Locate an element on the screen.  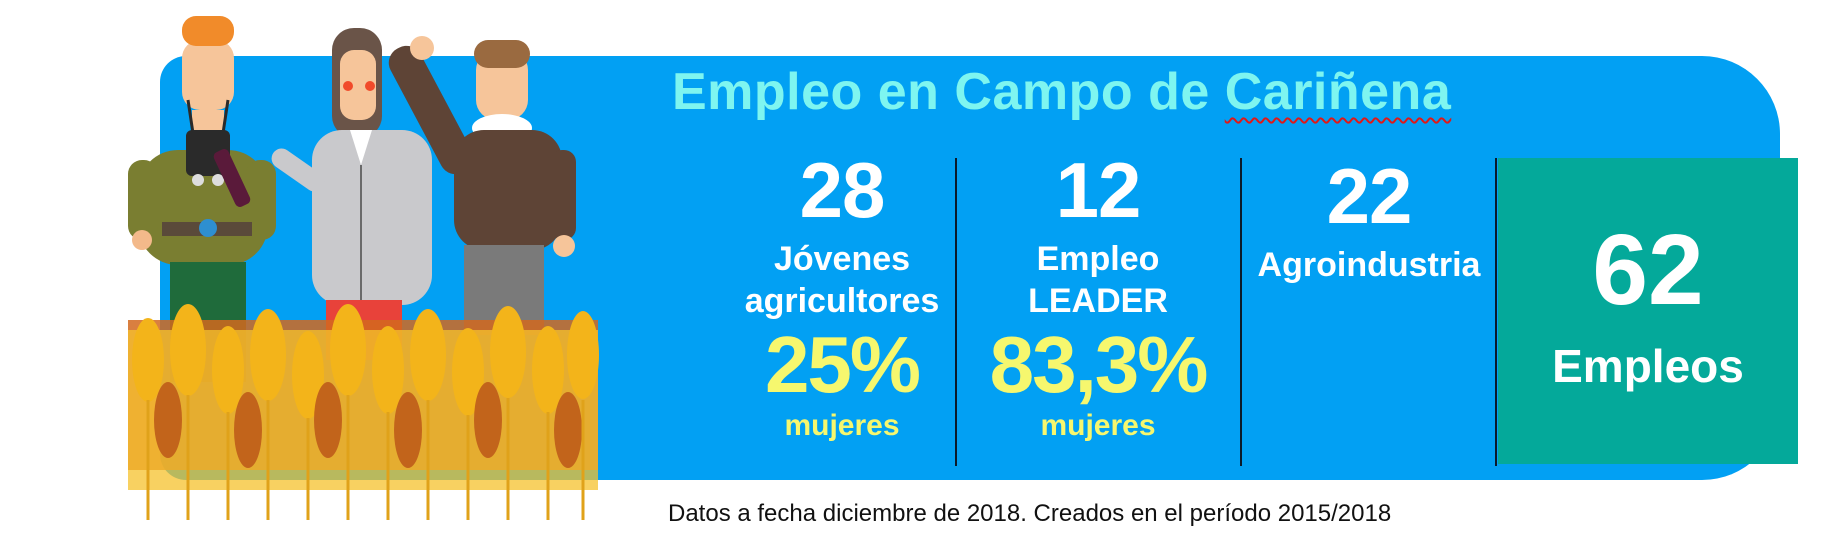
total-label: Empleos is located at coordinates (1648, 366).